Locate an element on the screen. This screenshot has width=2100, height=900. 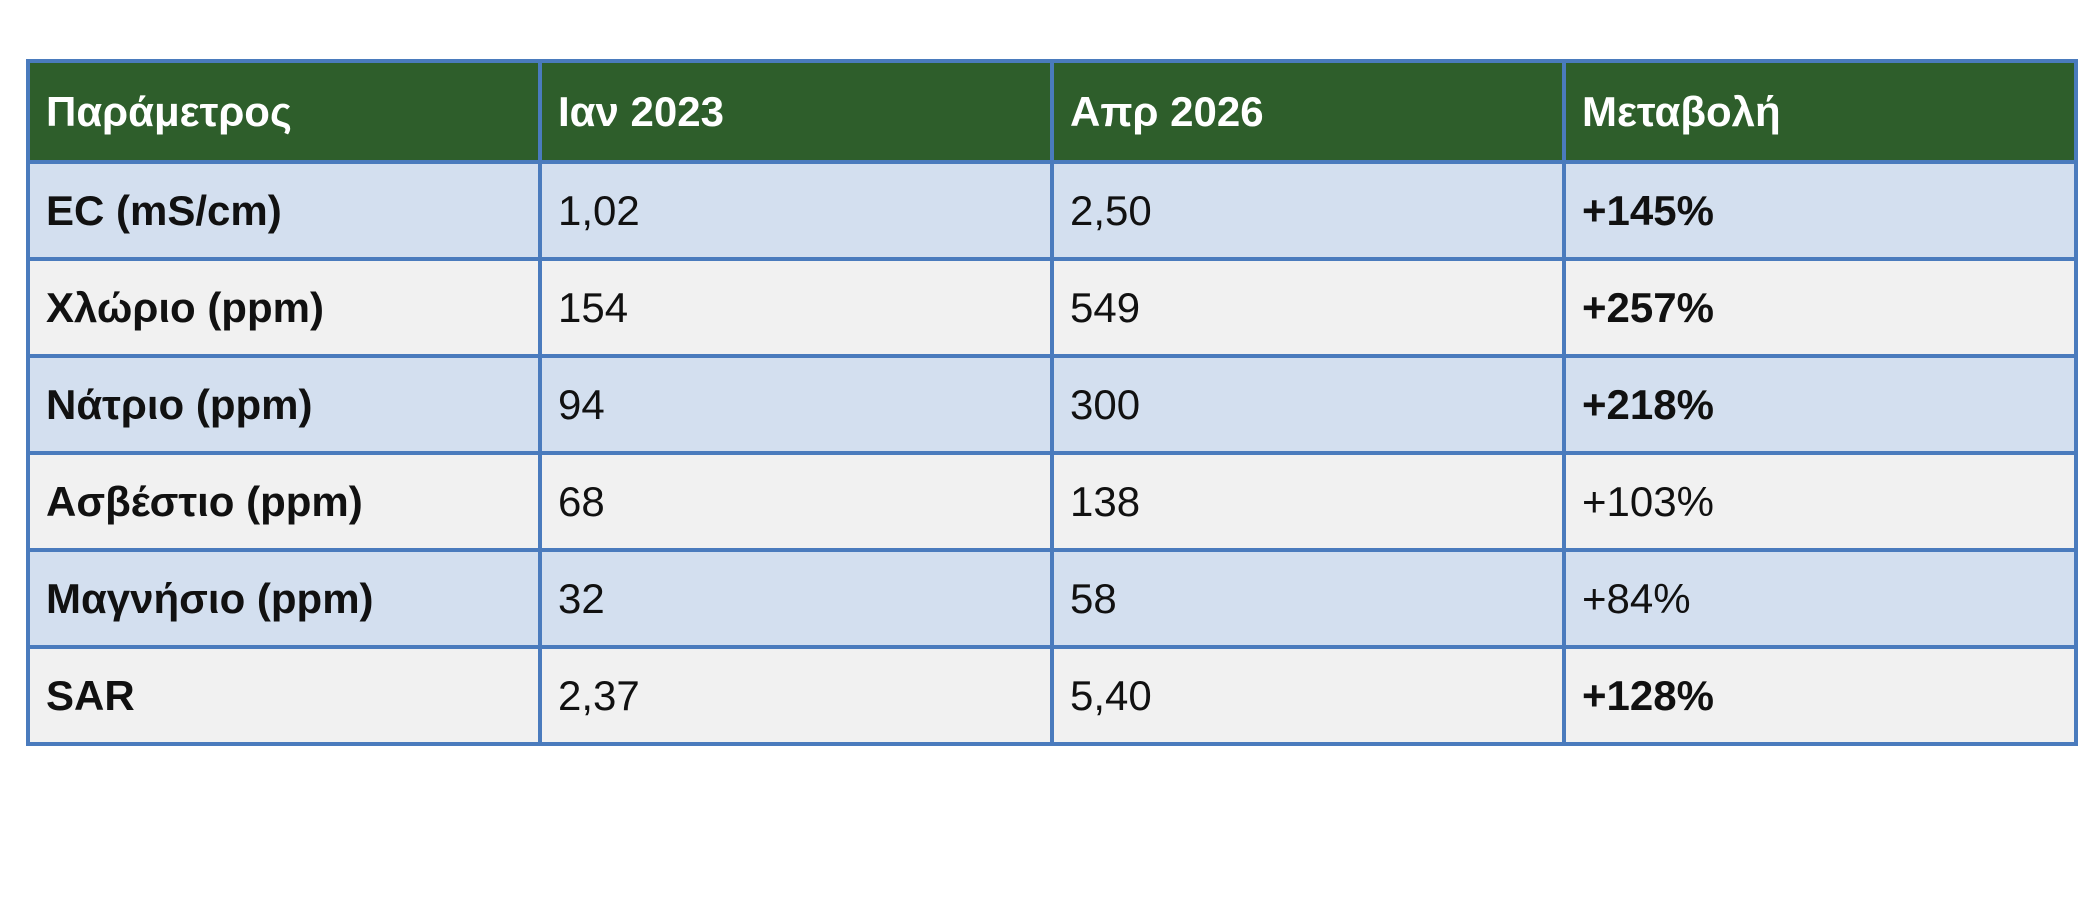
cell-change: +84% is located at coordinates (1820, 598).